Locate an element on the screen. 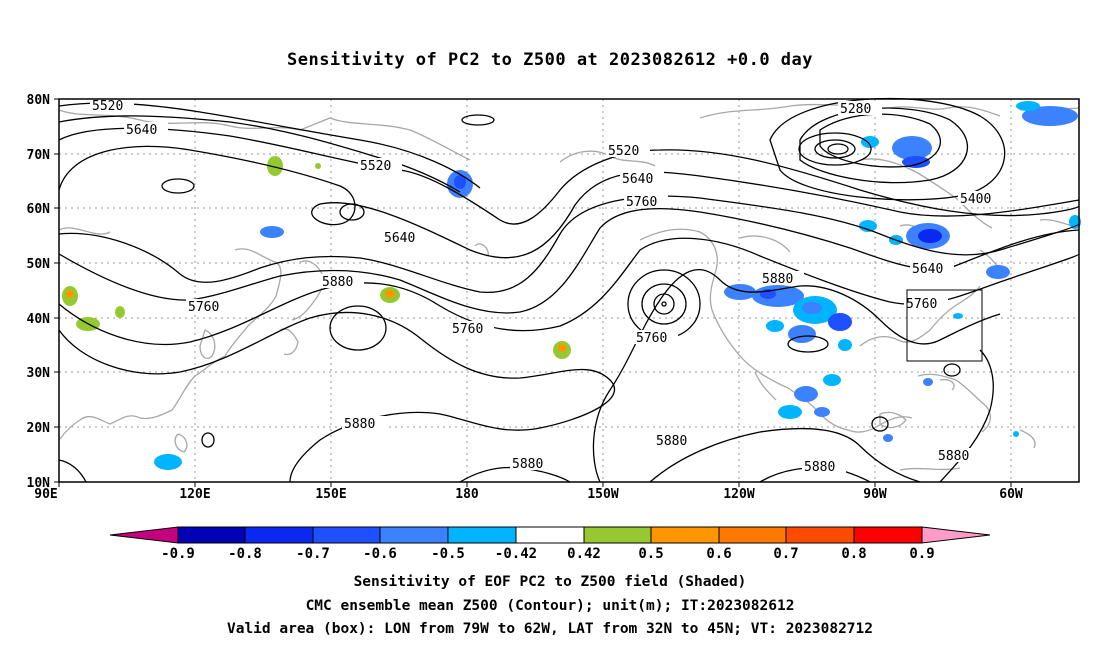 Image resolution: width=1100 pixels, height=650 pixels. longitude-labels: 90E 120E 150E 180 150W 120W 90W 60W is located at coordinates (528, 494).